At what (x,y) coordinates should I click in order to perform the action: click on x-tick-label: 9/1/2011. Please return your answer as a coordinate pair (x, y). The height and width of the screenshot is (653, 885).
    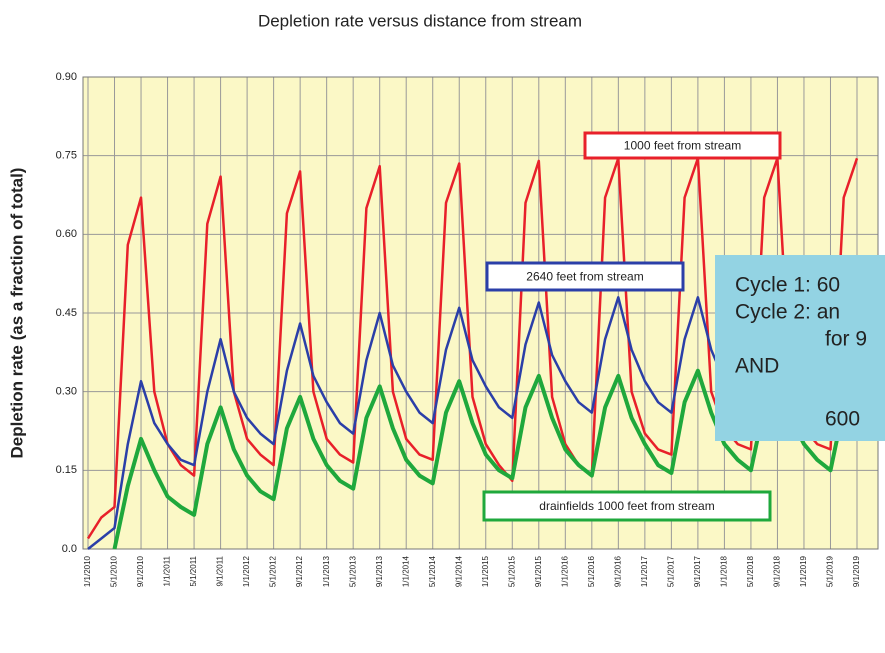
    Looking at the image, I should click on (220, 570).